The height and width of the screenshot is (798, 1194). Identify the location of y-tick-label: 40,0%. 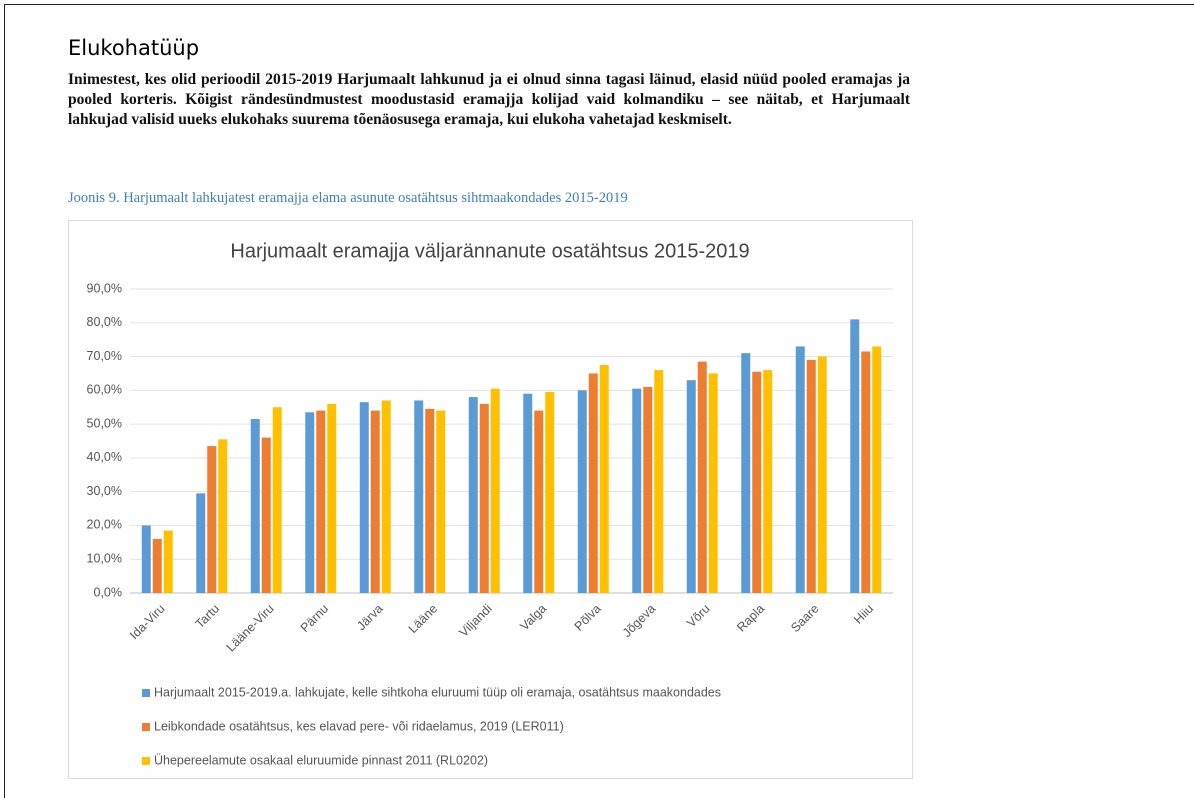
(104, 457).